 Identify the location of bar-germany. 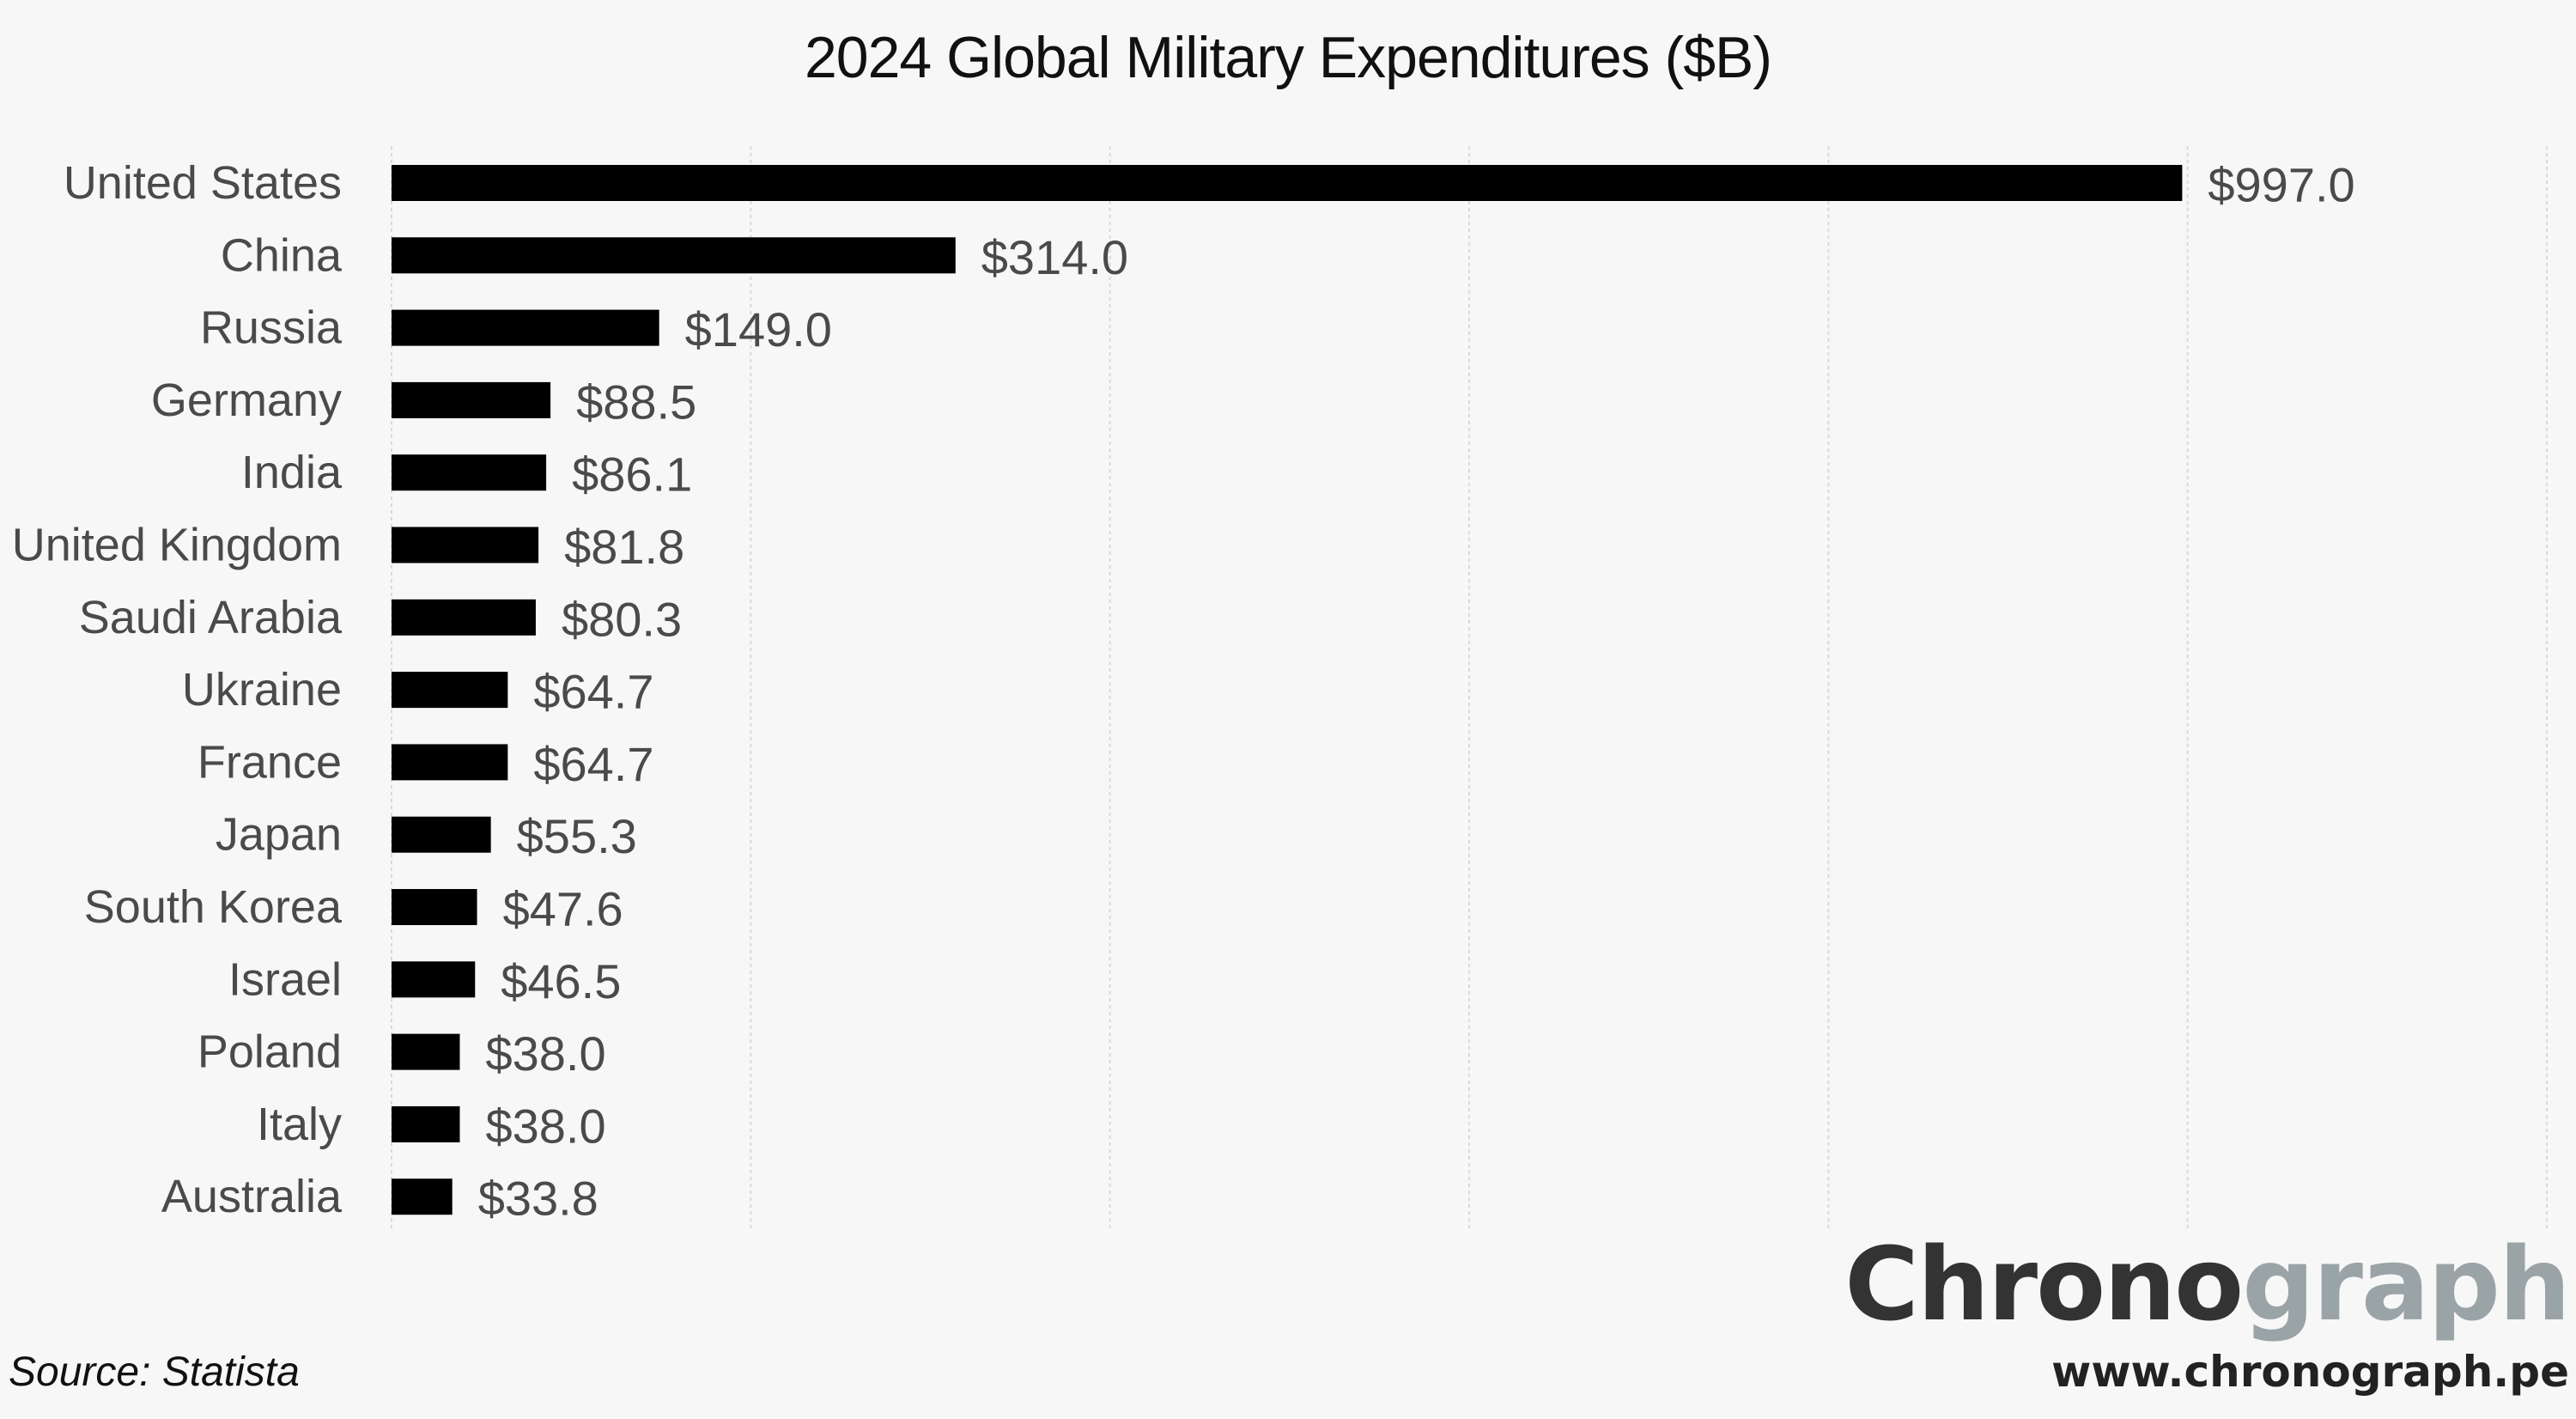
(472, 399).